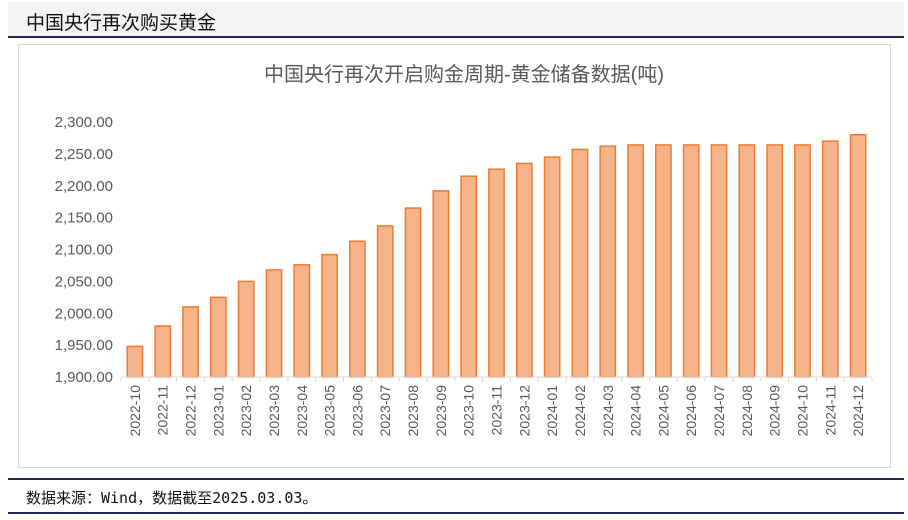 This screenshot has width=908, height=520. I want to click on y-tick-label: 2,250.00, so click(84, 154).